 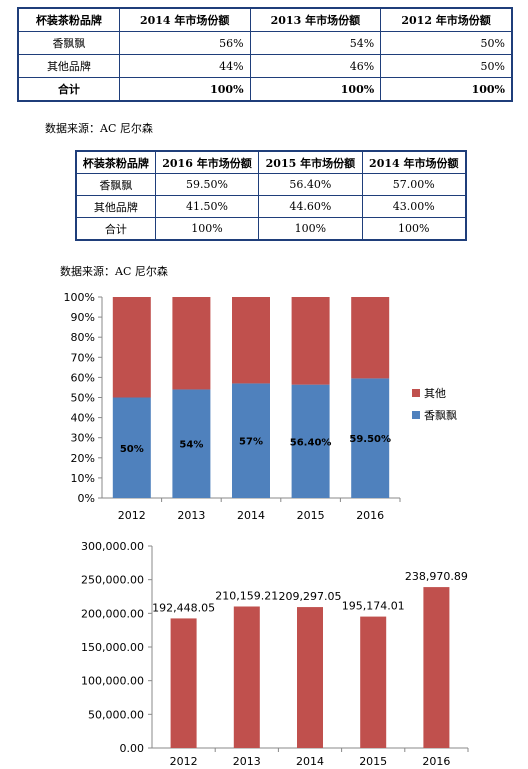 I want to click on data-label: 57%, so click(x=251, y=442).